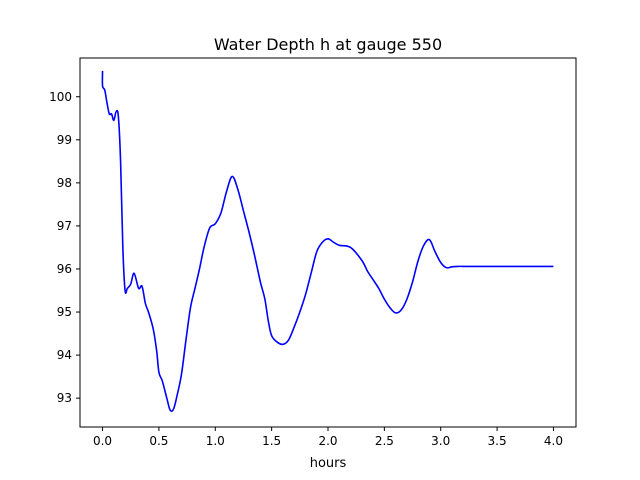 The width and height of the screenshot is (640, 480). What do you see at coordinates (64, 269) in the screenshot?
I see `y-tick-label: 96` at bounding box center [64, 269].